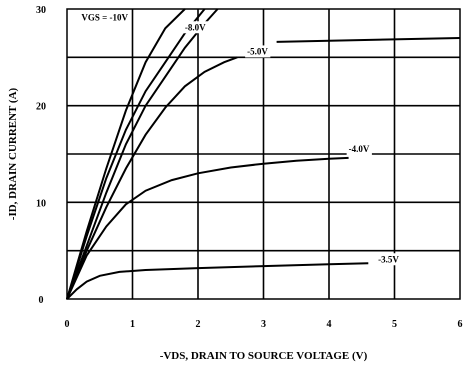 The height and width of the screenshot is (370, 463). I want to click on y-tick-30: 30, so click(41, 10).